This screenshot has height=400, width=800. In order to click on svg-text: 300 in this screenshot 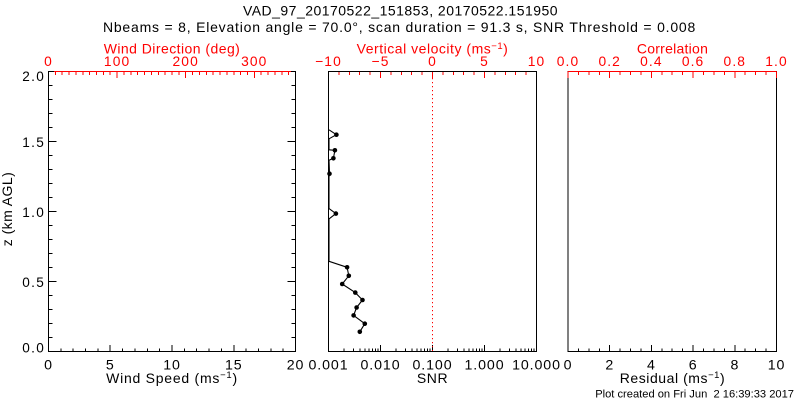, I will do `click(254, 61)`.